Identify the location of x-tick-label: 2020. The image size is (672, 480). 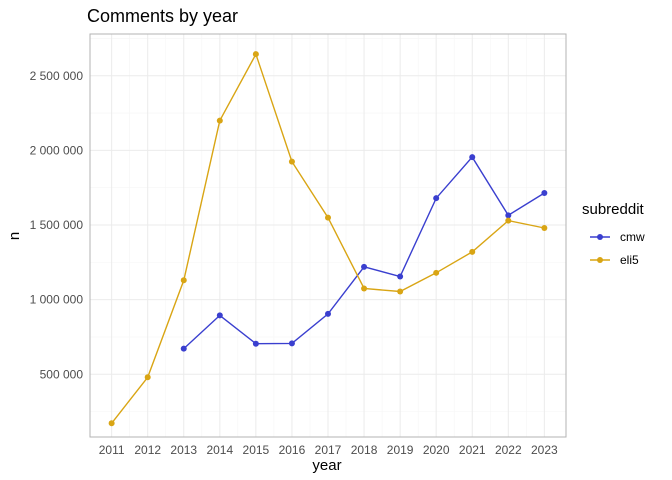
(436, 450).